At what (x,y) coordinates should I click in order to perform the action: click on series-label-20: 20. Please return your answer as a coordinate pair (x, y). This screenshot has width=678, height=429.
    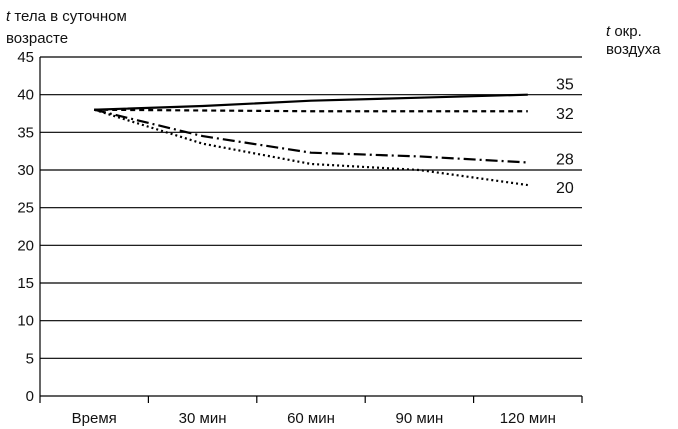
    Looking at the image, I should click on (565, 188).